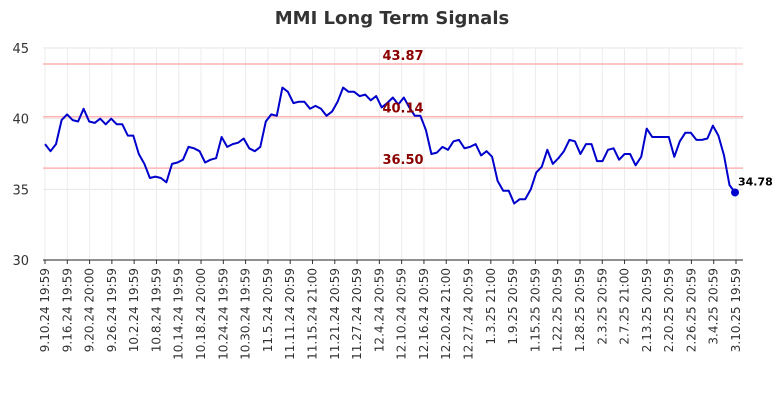 The image size is (784, 400). What do you see at coordinates (755, 181) in the screenshot?
I see `last-value-label: 34.78` at bounding box center [755, 181].